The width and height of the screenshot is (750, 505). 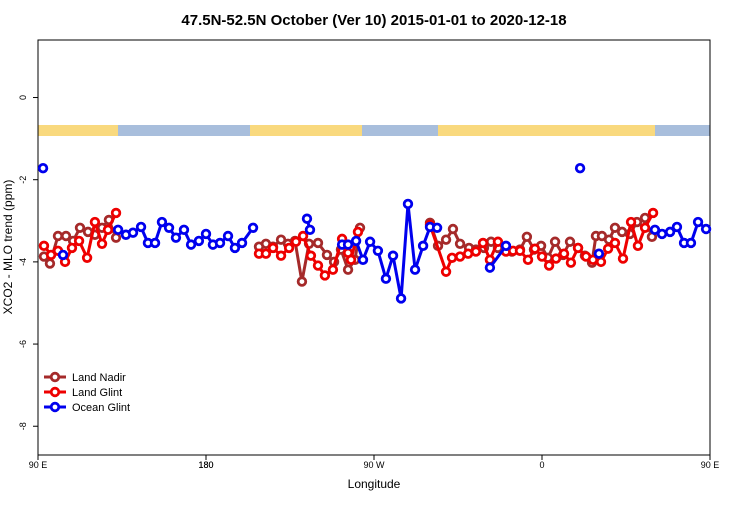 What do you see at coordinates (374, 484) in the screenshot?
I see `x-axis-label: Longitude` at bounding box center [374, 484].